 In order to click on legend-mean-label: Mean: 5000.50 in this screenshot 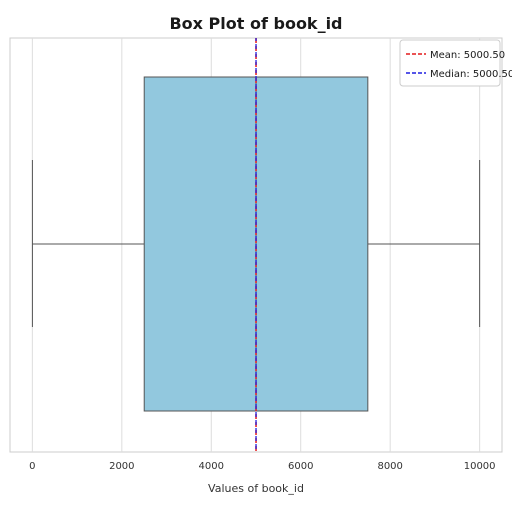, I will do `click(467, 55)`.